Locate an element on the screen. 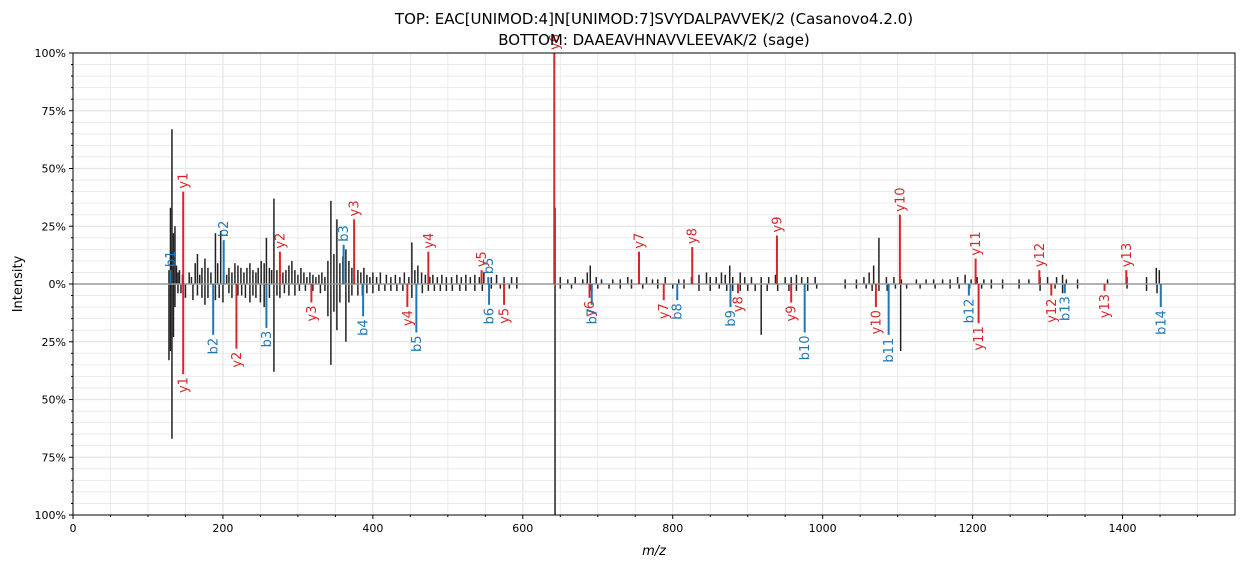 The width and height of the screenshot is (1245, 567). x-tick-label: 1000 is located at coordinates (823, 528).